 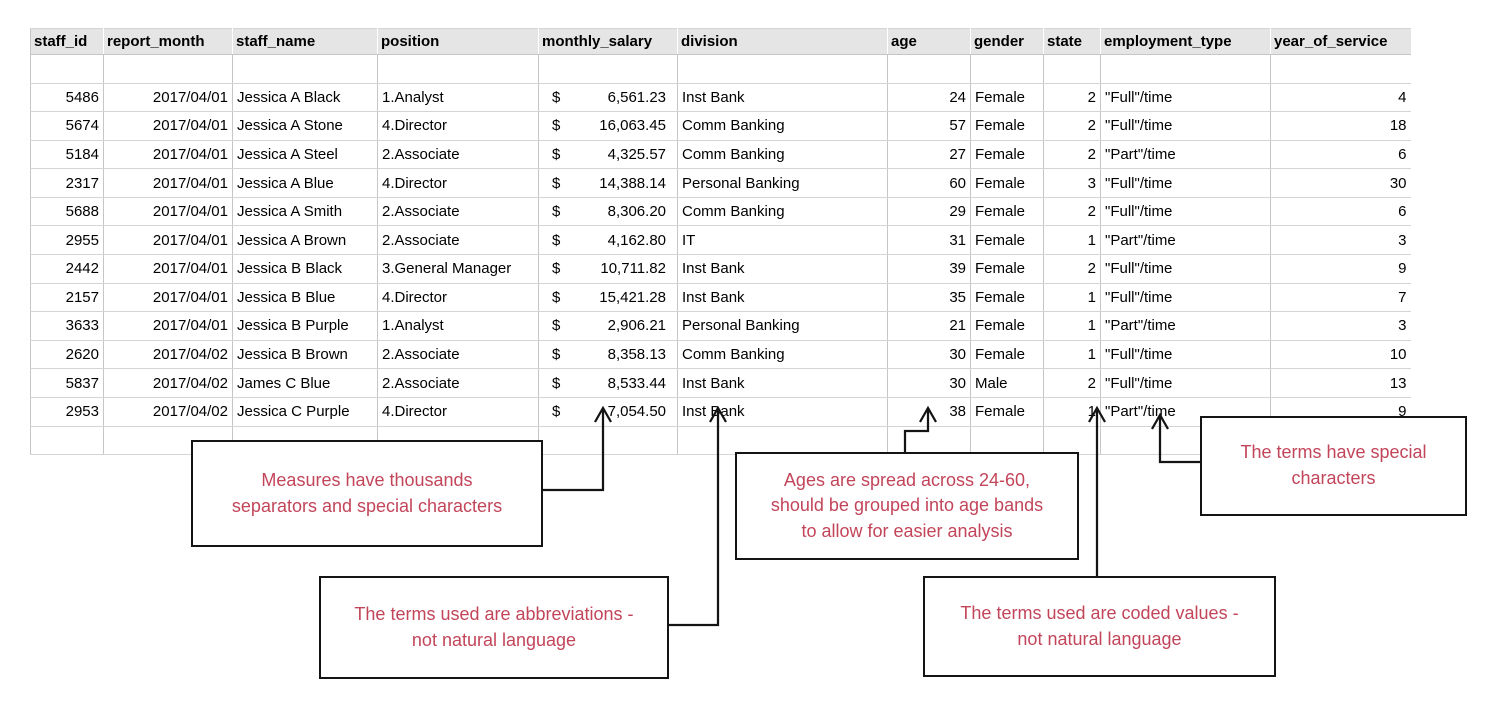 I want to click on cell-age: 57, so click(x=929, y=126).